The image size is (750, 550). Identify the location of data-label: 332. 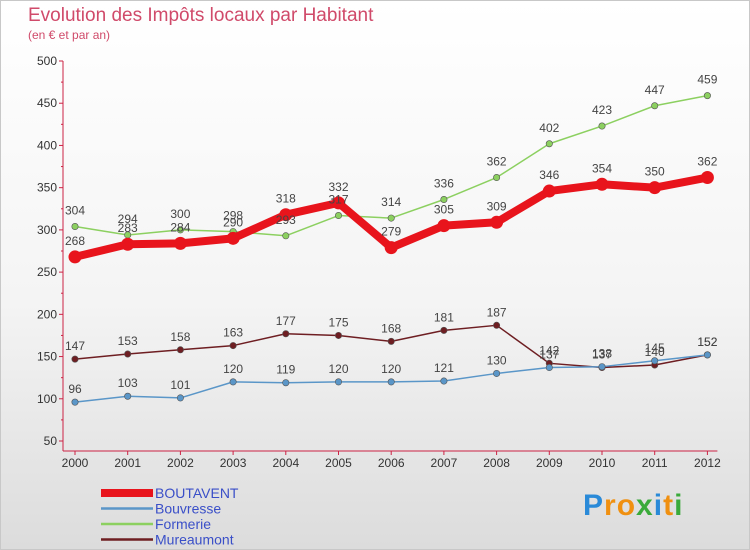
(338, 187).